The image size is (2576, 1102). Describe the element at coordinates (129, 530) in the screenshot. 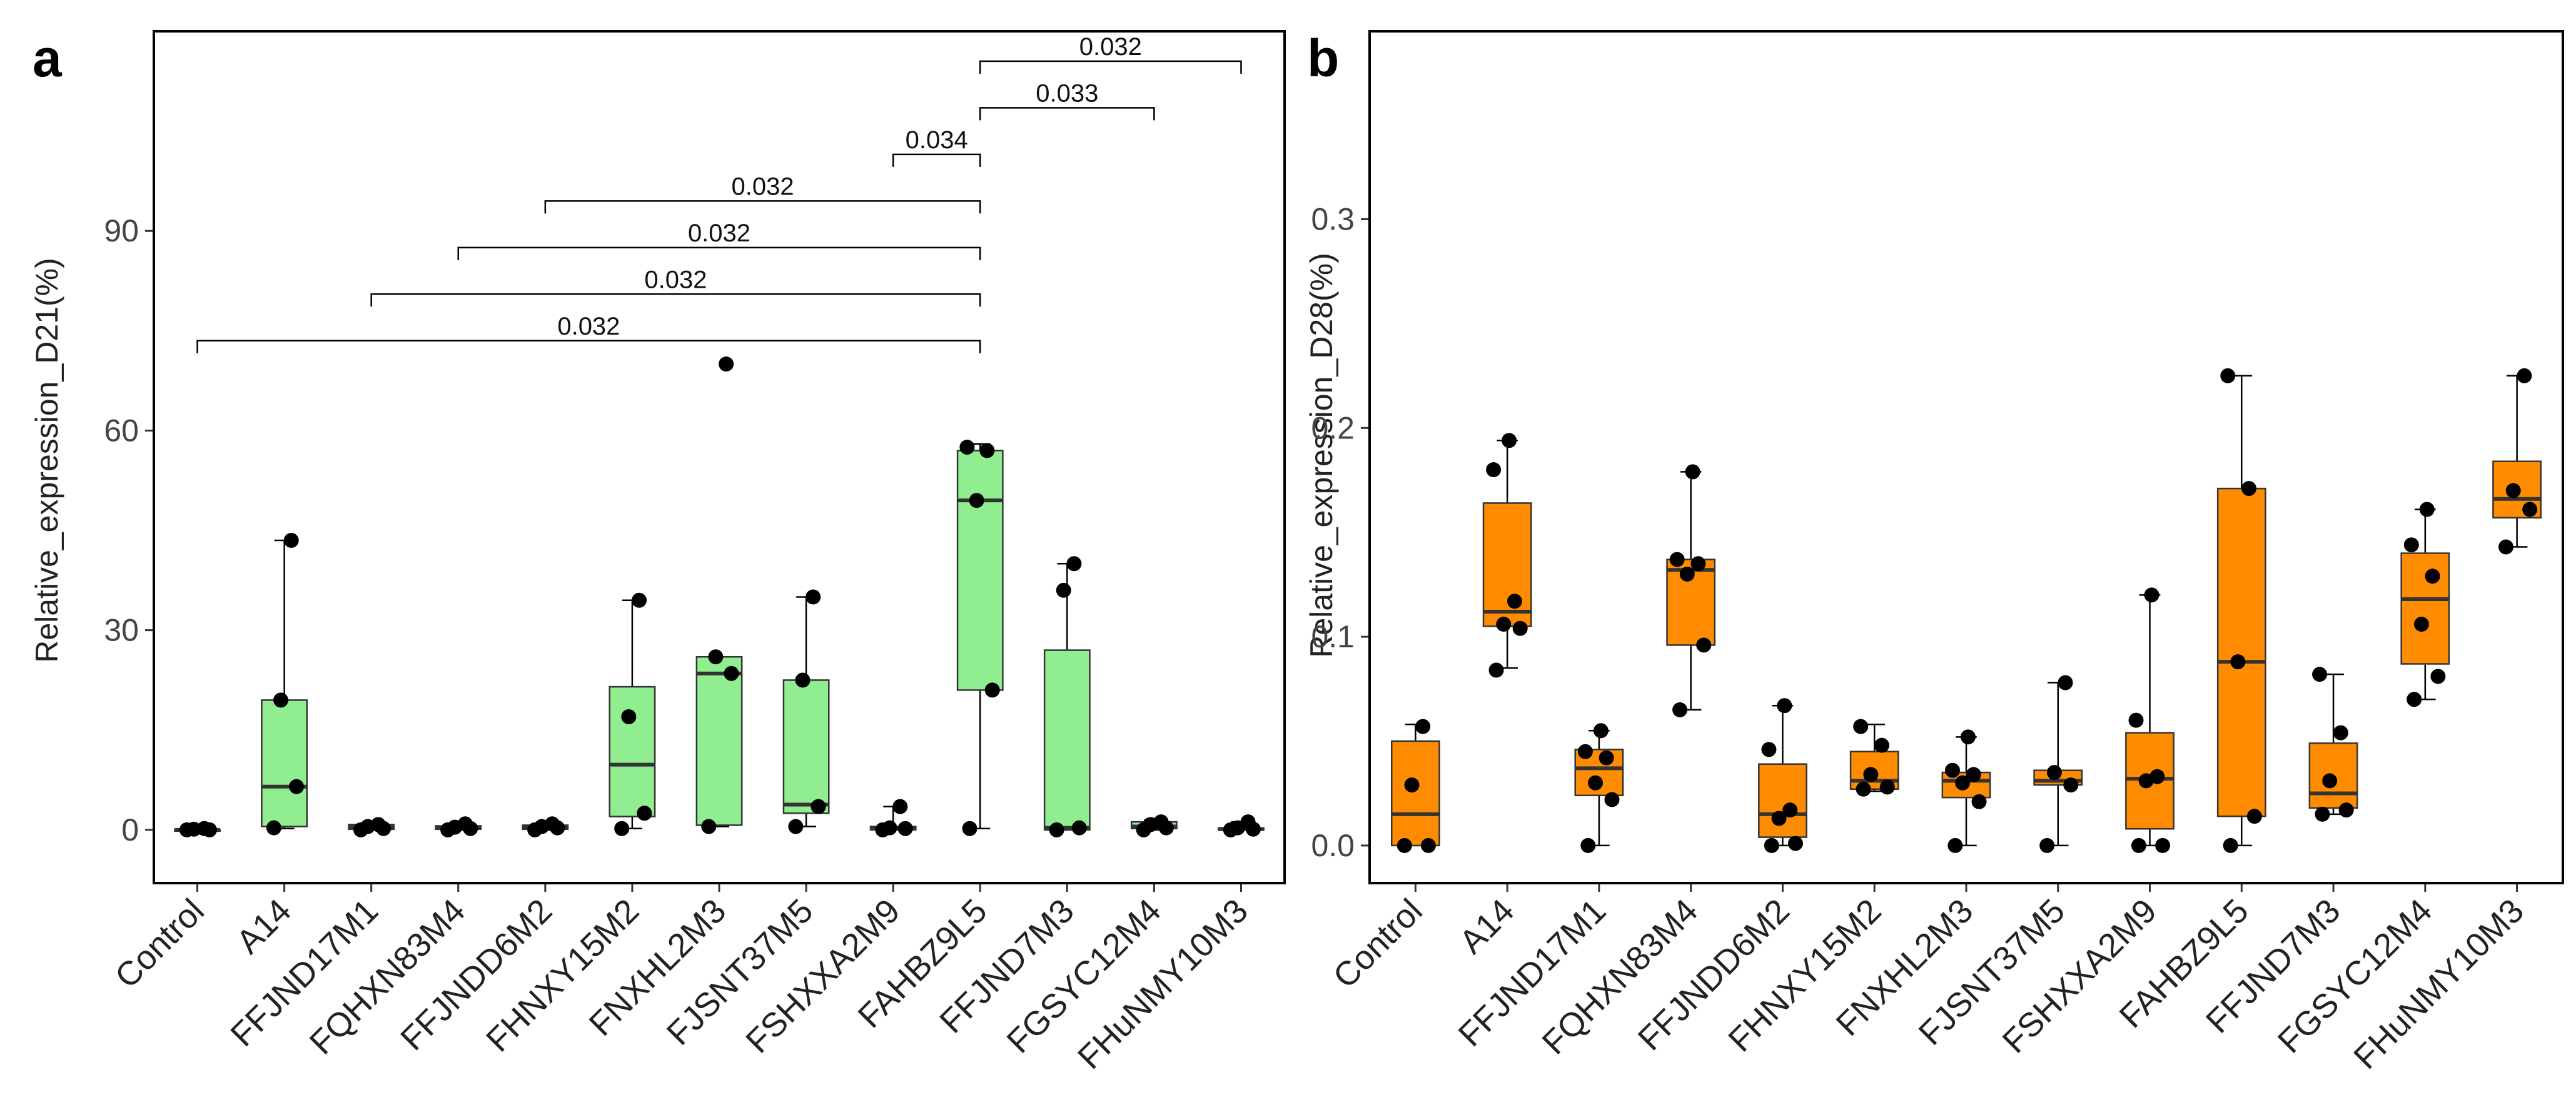

I see `panel-a-y-ticks: 0 30 60 90` at that location.